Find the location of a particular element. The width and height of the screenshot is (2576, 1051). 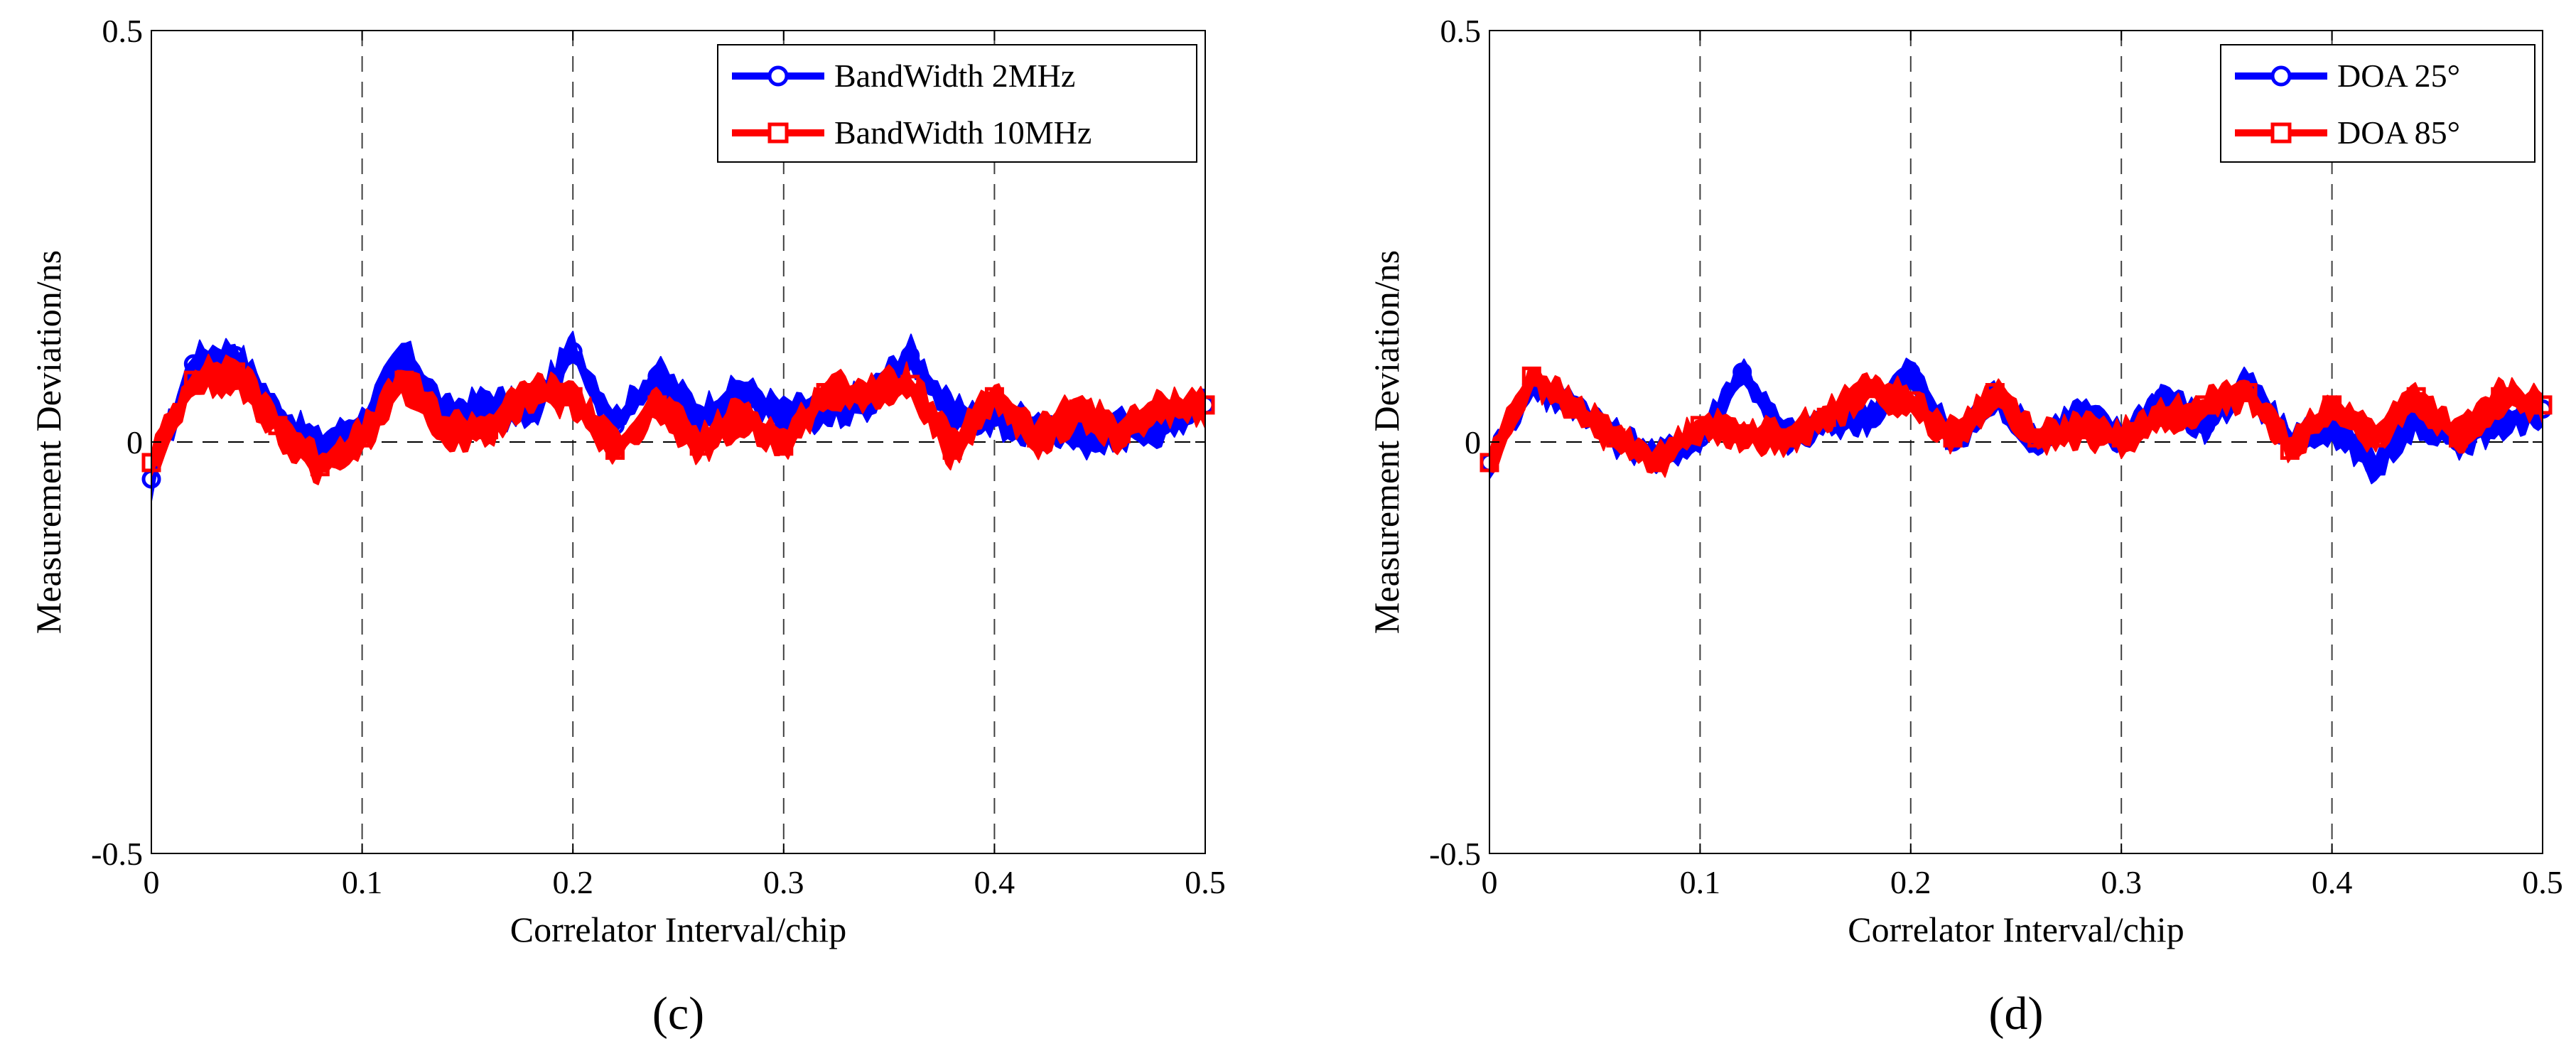

legend-label-2: BandWidth 10MHz is located at coordinates (963, 132).